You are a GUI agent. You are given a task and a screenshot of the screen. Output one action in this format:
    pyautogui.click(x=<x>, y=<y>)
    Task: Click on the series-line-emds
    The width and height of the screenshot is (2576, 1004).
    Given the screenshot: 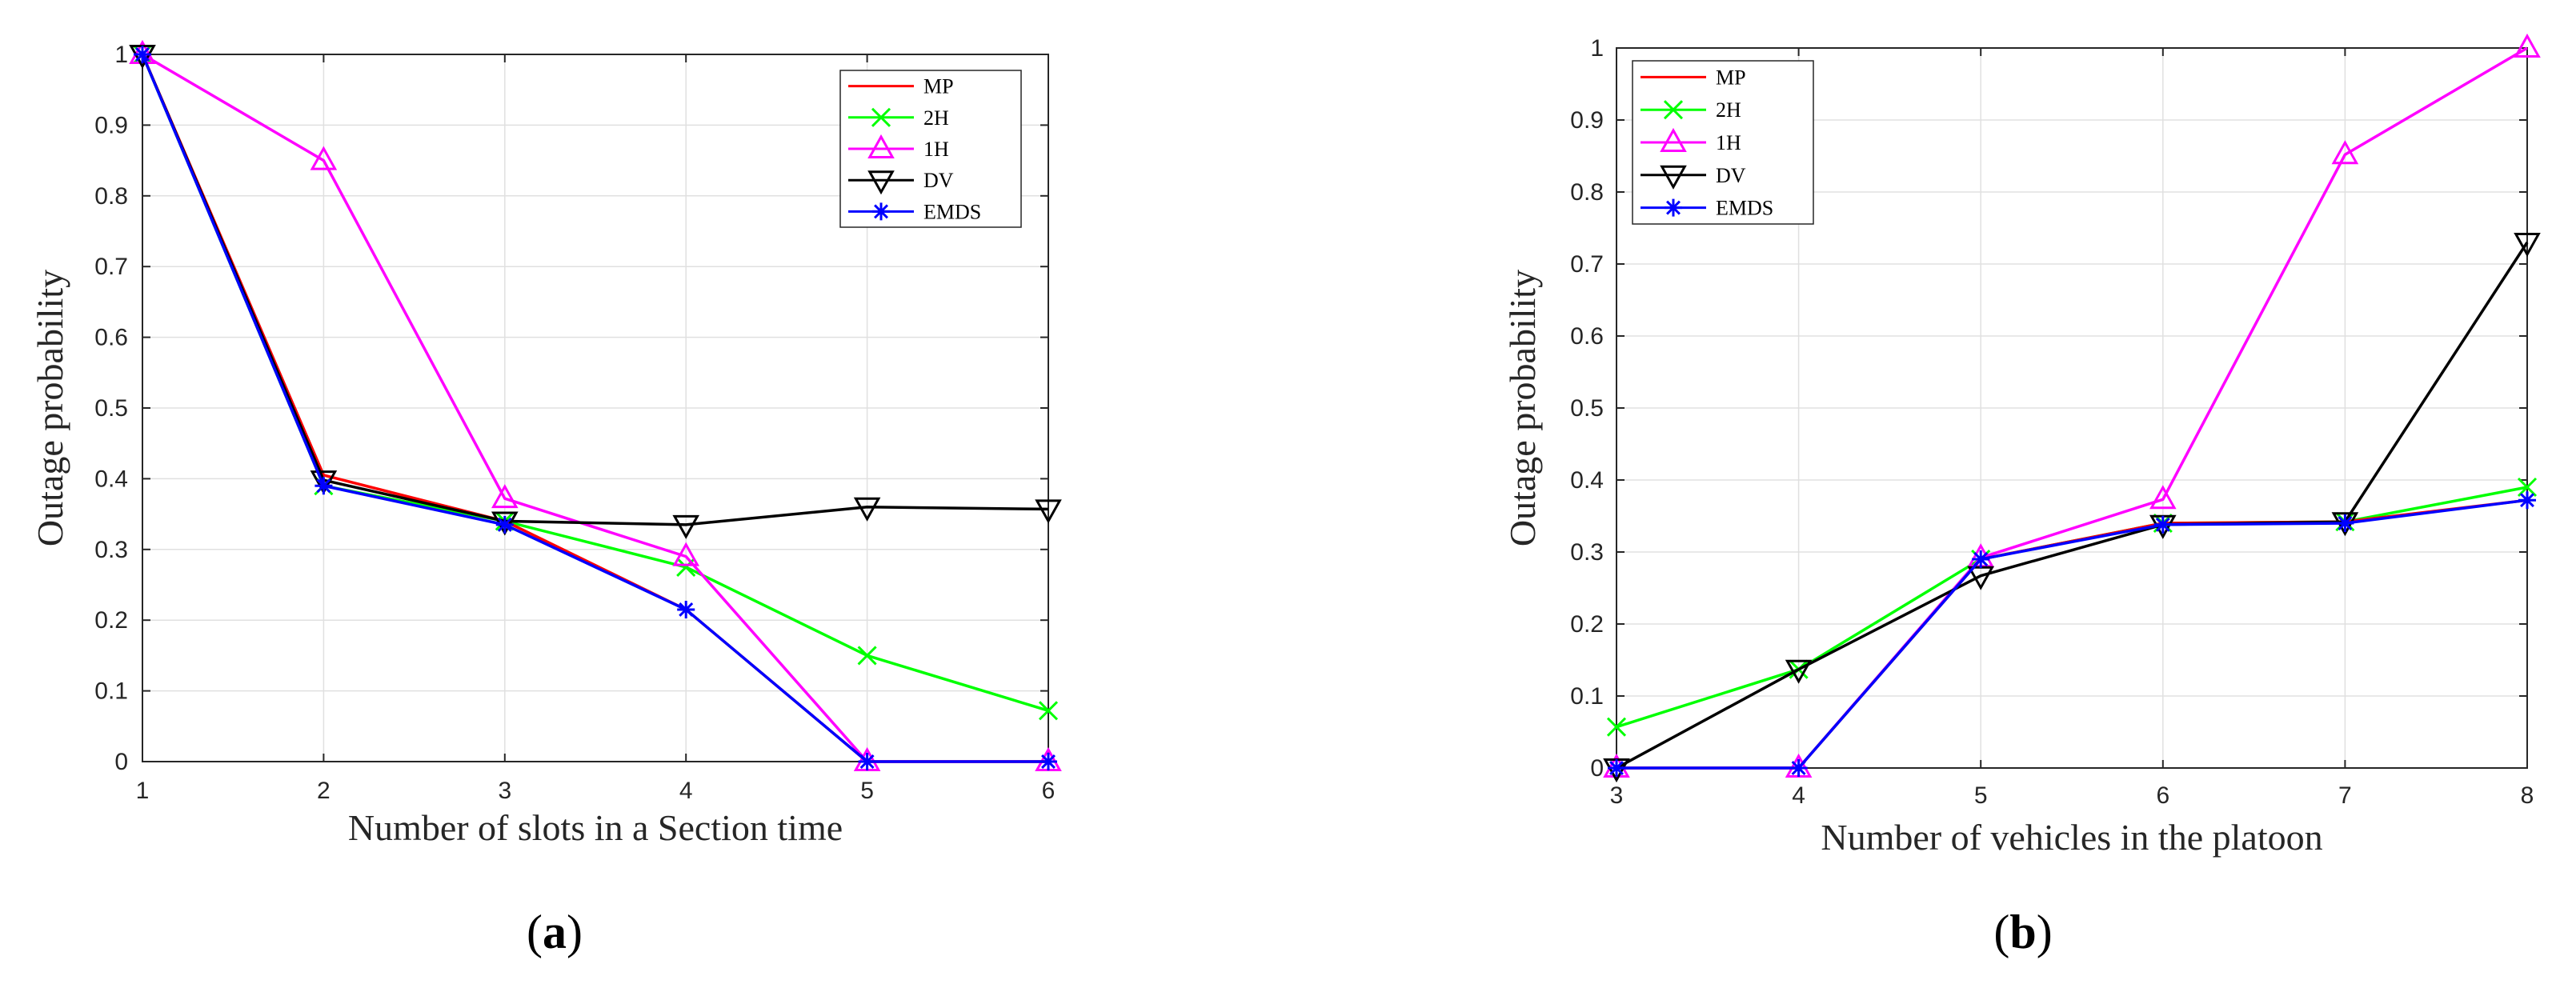 What is the action you would take?
    pyautogui.click(x=2072, y=634)
    